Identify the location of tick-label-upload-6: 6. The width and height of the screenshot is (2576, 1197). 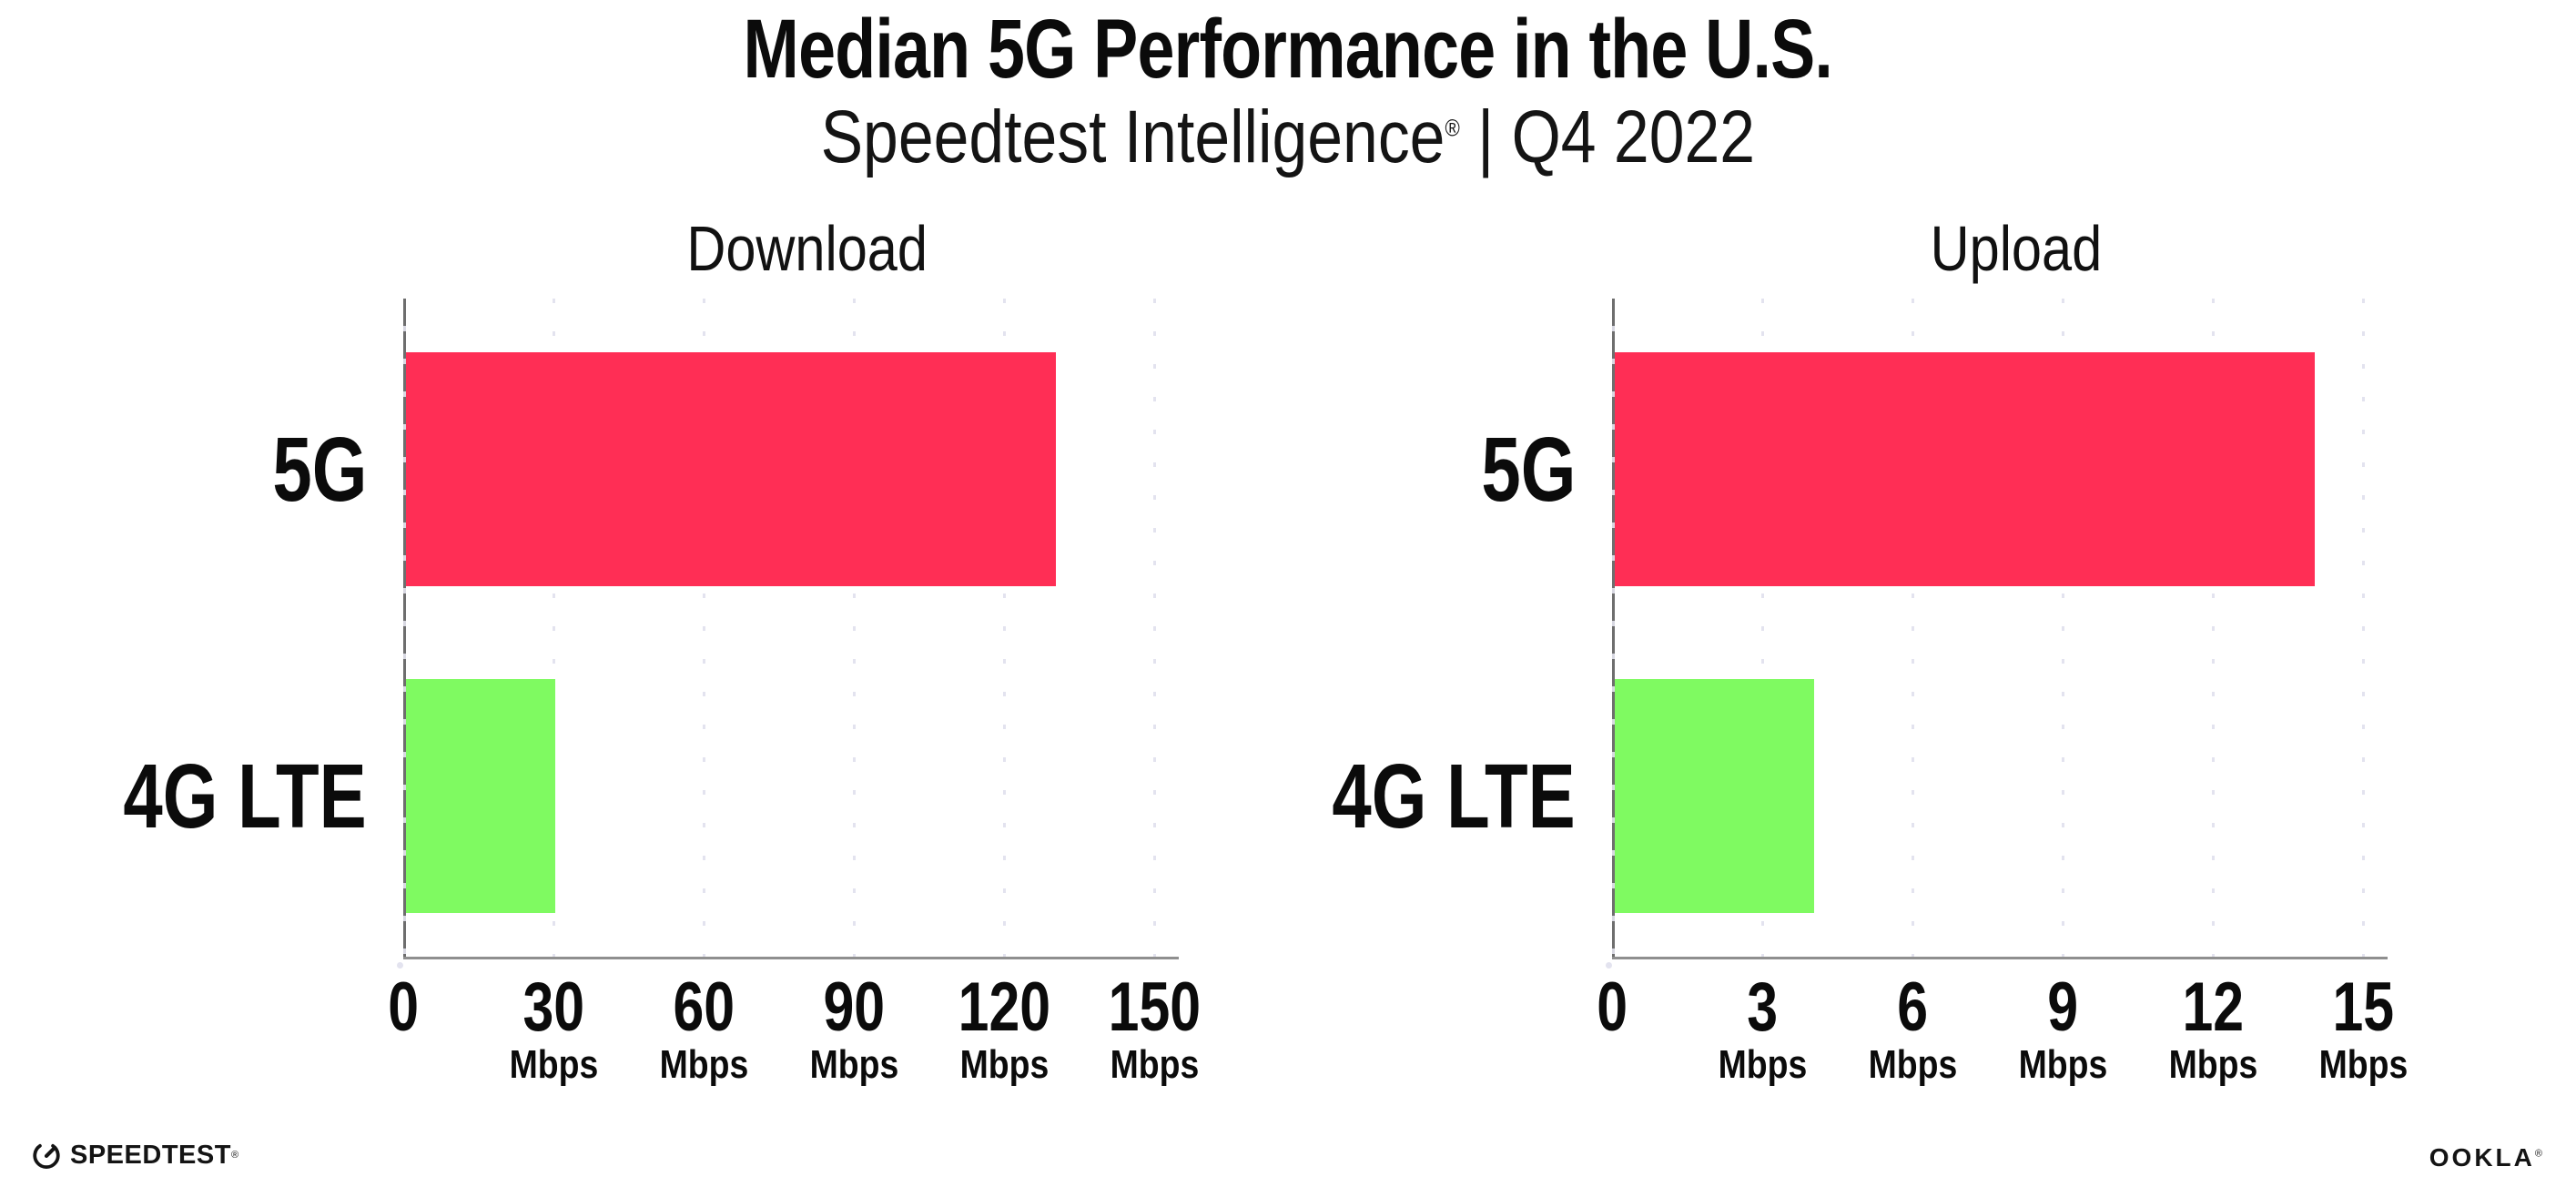
(1912, 1008).